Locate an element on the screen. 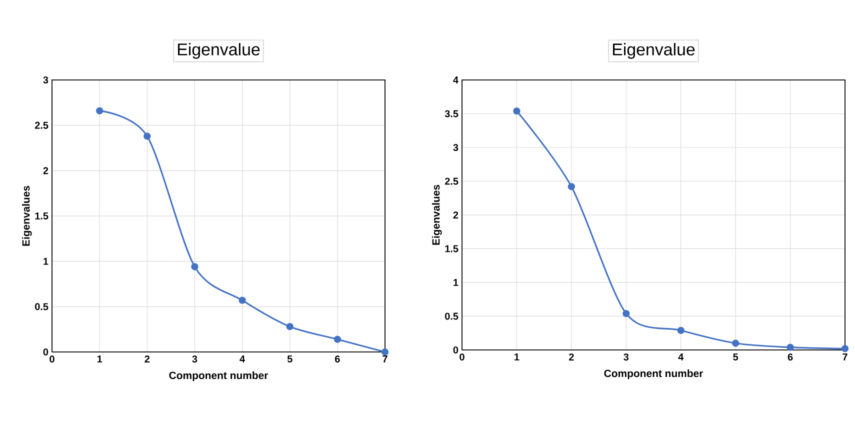  y-tick-label: 3.5 is located at coordinates (451, 114).